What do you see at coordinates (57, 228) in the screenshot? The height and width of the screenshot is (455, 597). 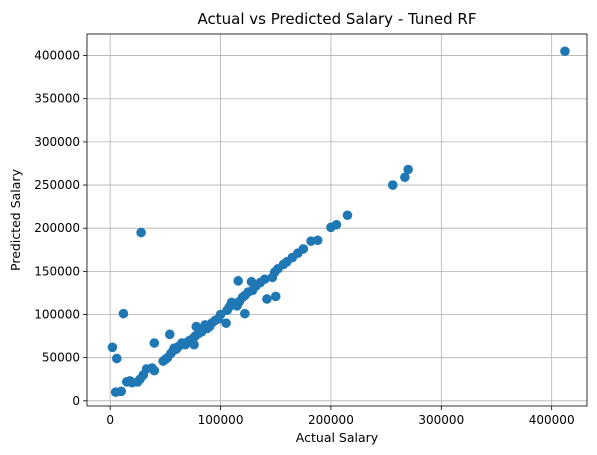 I see `y-tick-label: 200000` at bounding box center [57, 228].